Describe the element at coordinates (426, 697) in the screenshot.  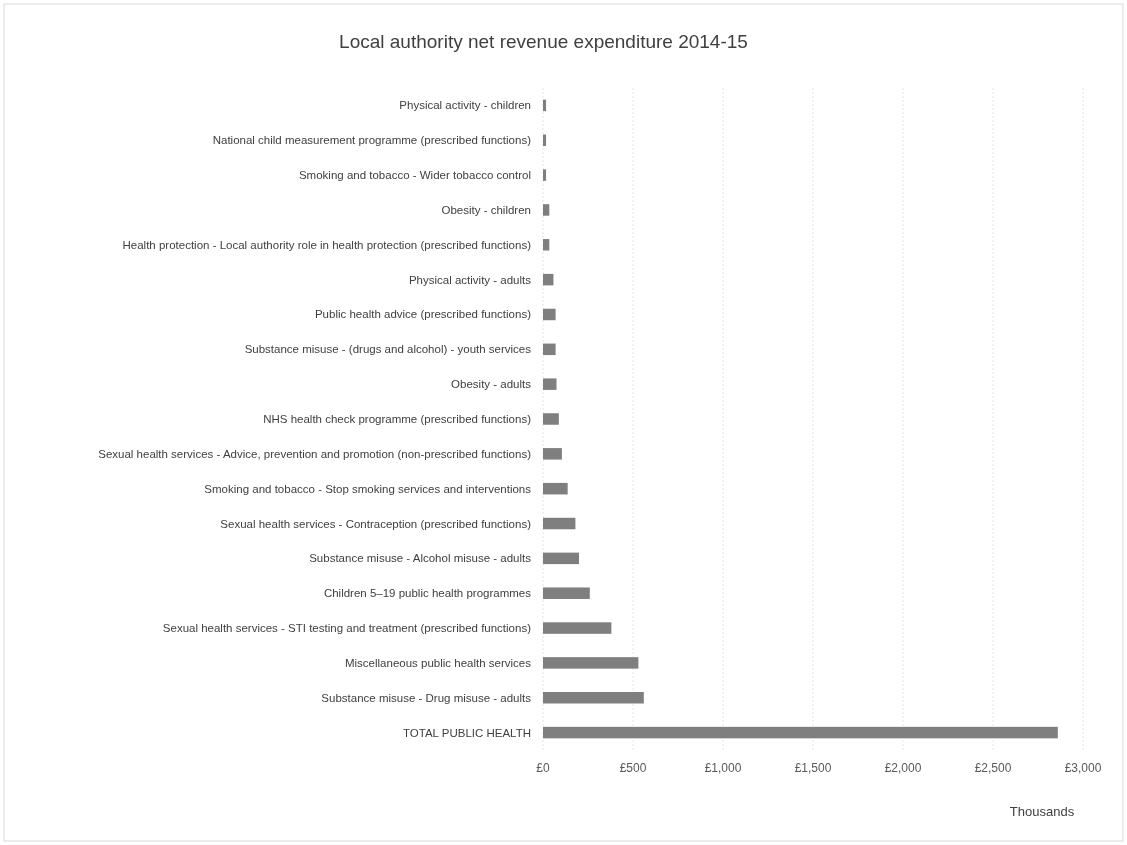
I see `y-tick-label: Substance misuse - Drug misuse - adults` at that location.